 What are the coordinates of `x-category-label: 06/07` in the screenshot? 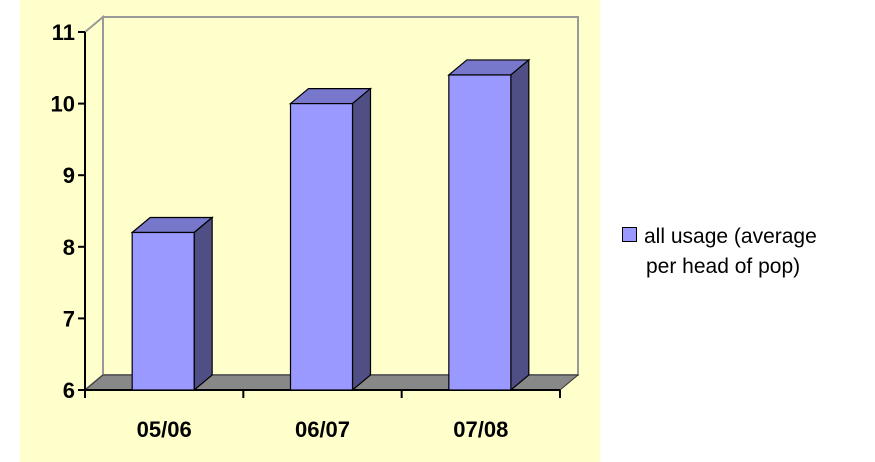 It's located at (322, 429).